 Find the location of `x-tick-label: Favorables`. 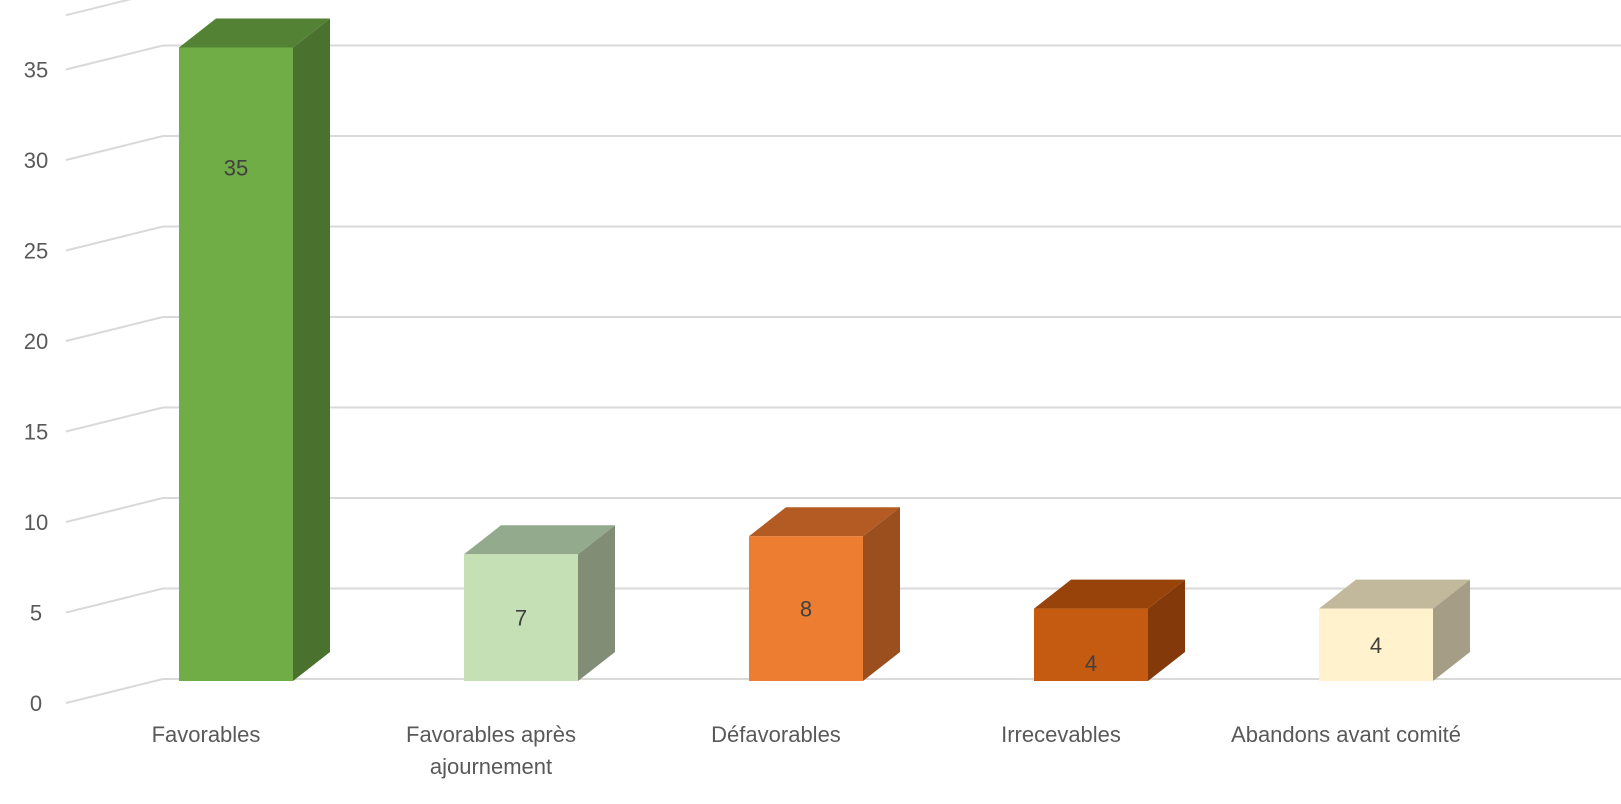

x-tick-label: Favorables is located at coordinates (206, 734).